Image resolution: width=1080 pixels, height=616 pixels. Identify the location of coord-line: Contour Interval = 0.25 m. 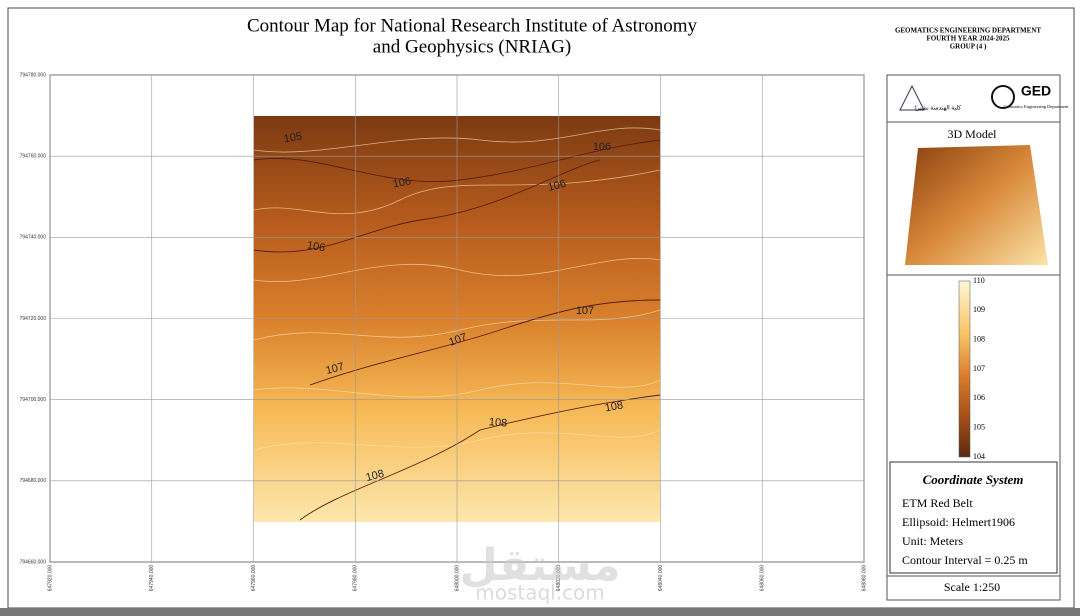
(965, 560).